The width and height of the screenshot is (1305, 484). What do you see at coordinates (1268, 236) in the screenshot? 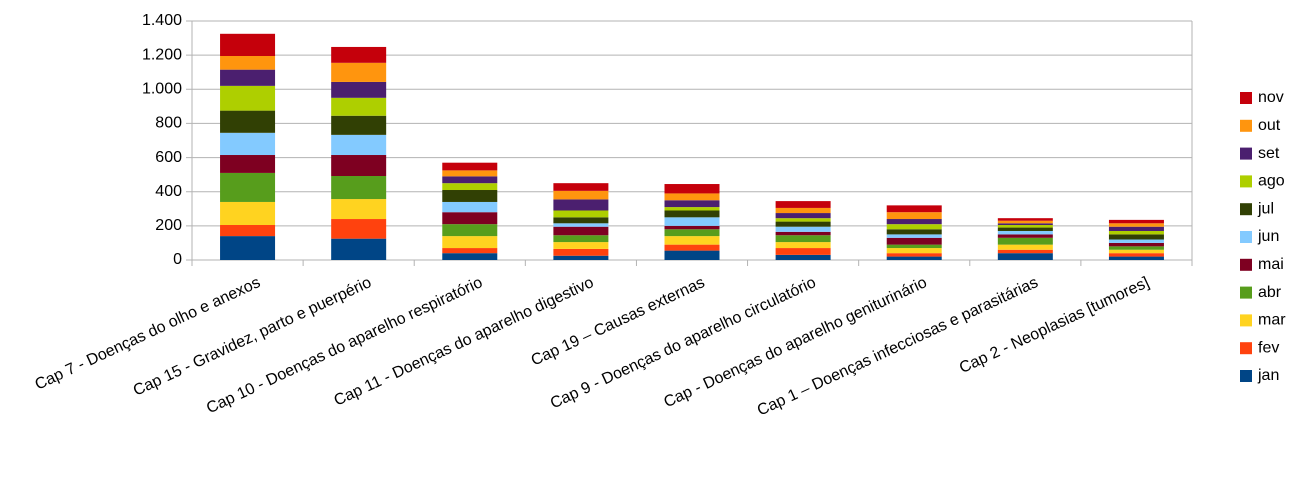
I see `legend-label: jun` at bounding box center [1268, 236].